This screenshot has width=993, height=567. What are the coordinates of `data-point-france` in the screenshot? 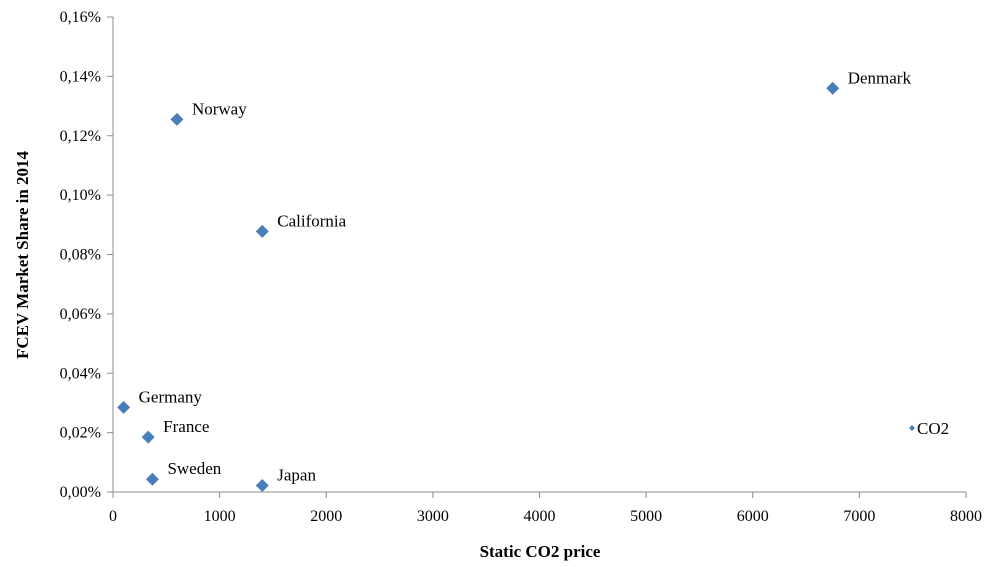 It's located at (148, 437).